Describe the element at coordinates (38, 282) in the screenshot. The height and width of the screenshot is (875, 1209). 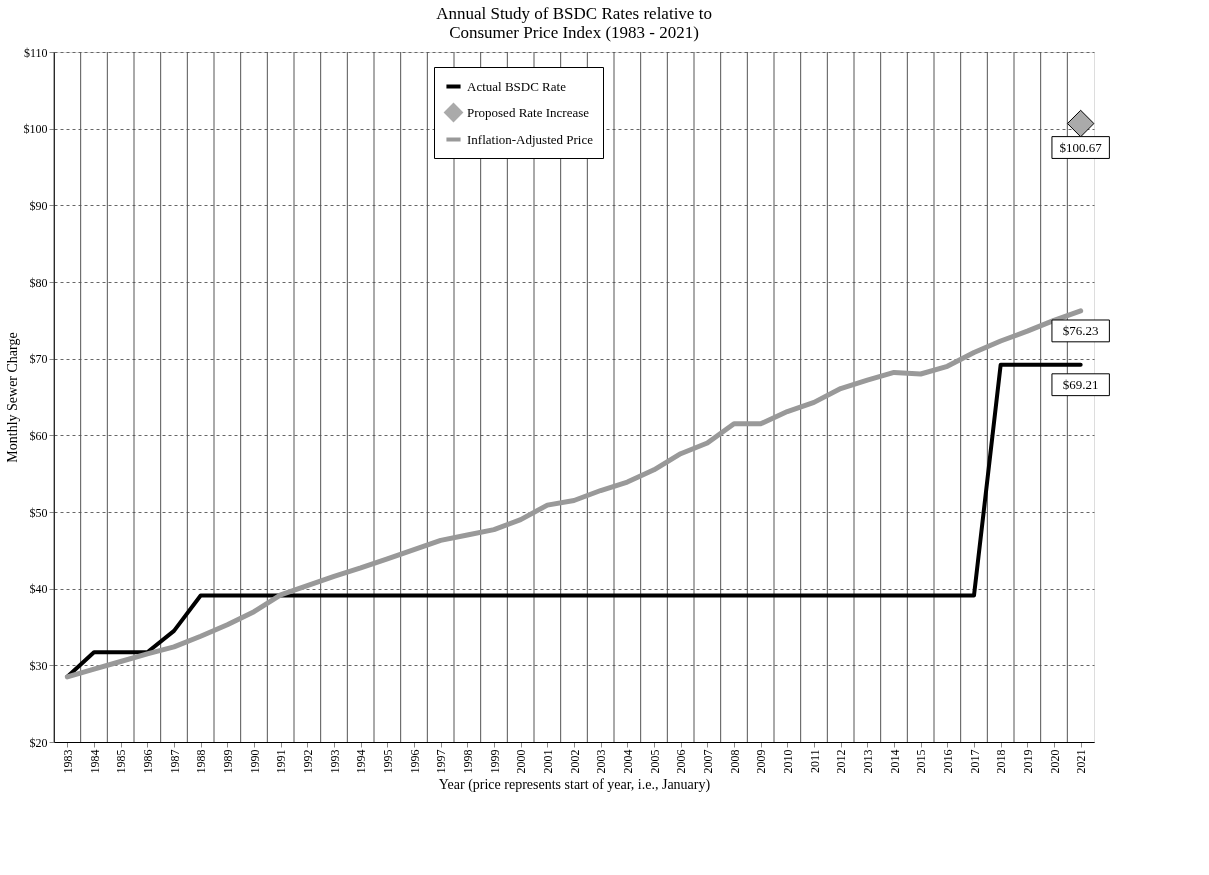
I see `y-tick-label: $80` at that location.